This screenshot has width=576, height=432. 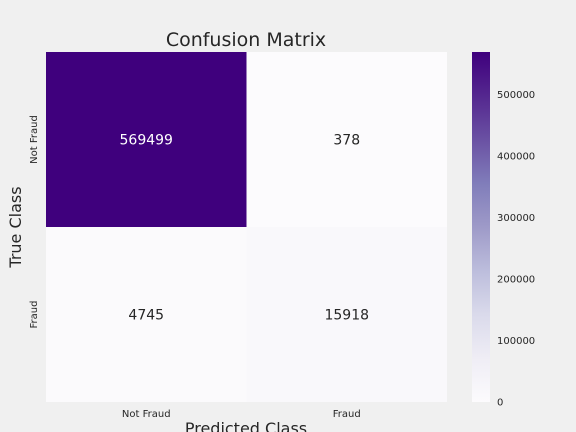 What do you see at coordinates (246, 40) in the screenshot?
I see `chart-title: Confusion Matrix` at bounding box center [246, 40].